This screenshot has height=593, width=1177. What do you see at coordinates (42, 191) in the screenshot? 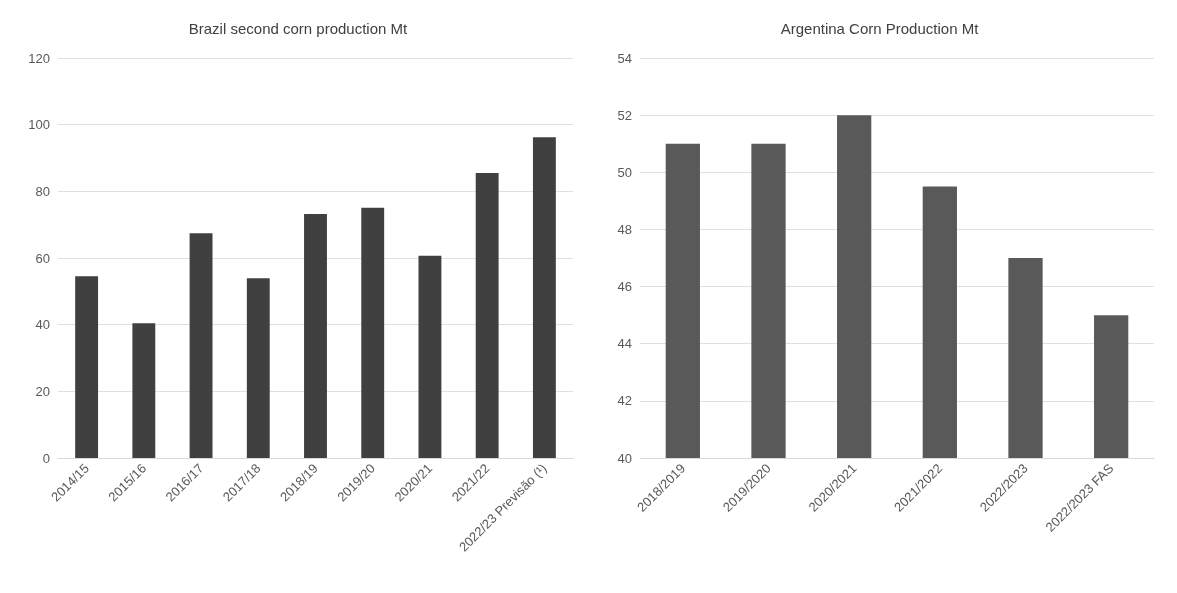
I see `y-tick-label: 80` at bounding box center [42, 191].